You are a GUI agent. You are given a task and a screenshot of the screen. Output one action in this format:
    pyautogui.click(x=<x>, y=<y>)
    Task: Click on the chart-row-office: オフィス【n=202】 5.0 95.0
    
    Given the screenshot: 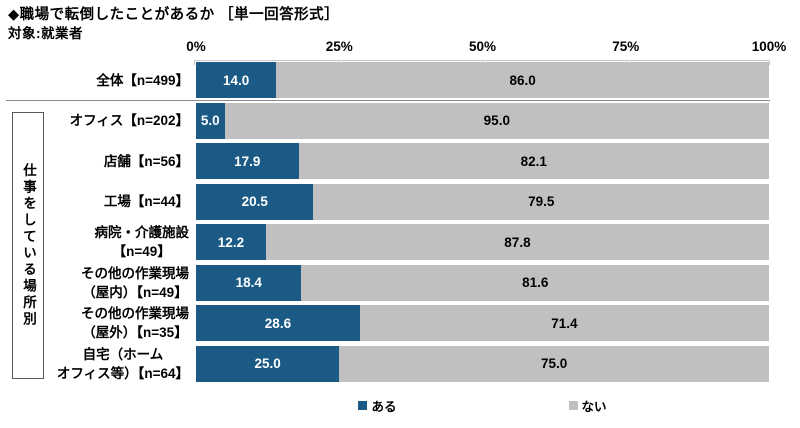 What is the action you would take?
    pyautogui.click(x=384, y=121)
    